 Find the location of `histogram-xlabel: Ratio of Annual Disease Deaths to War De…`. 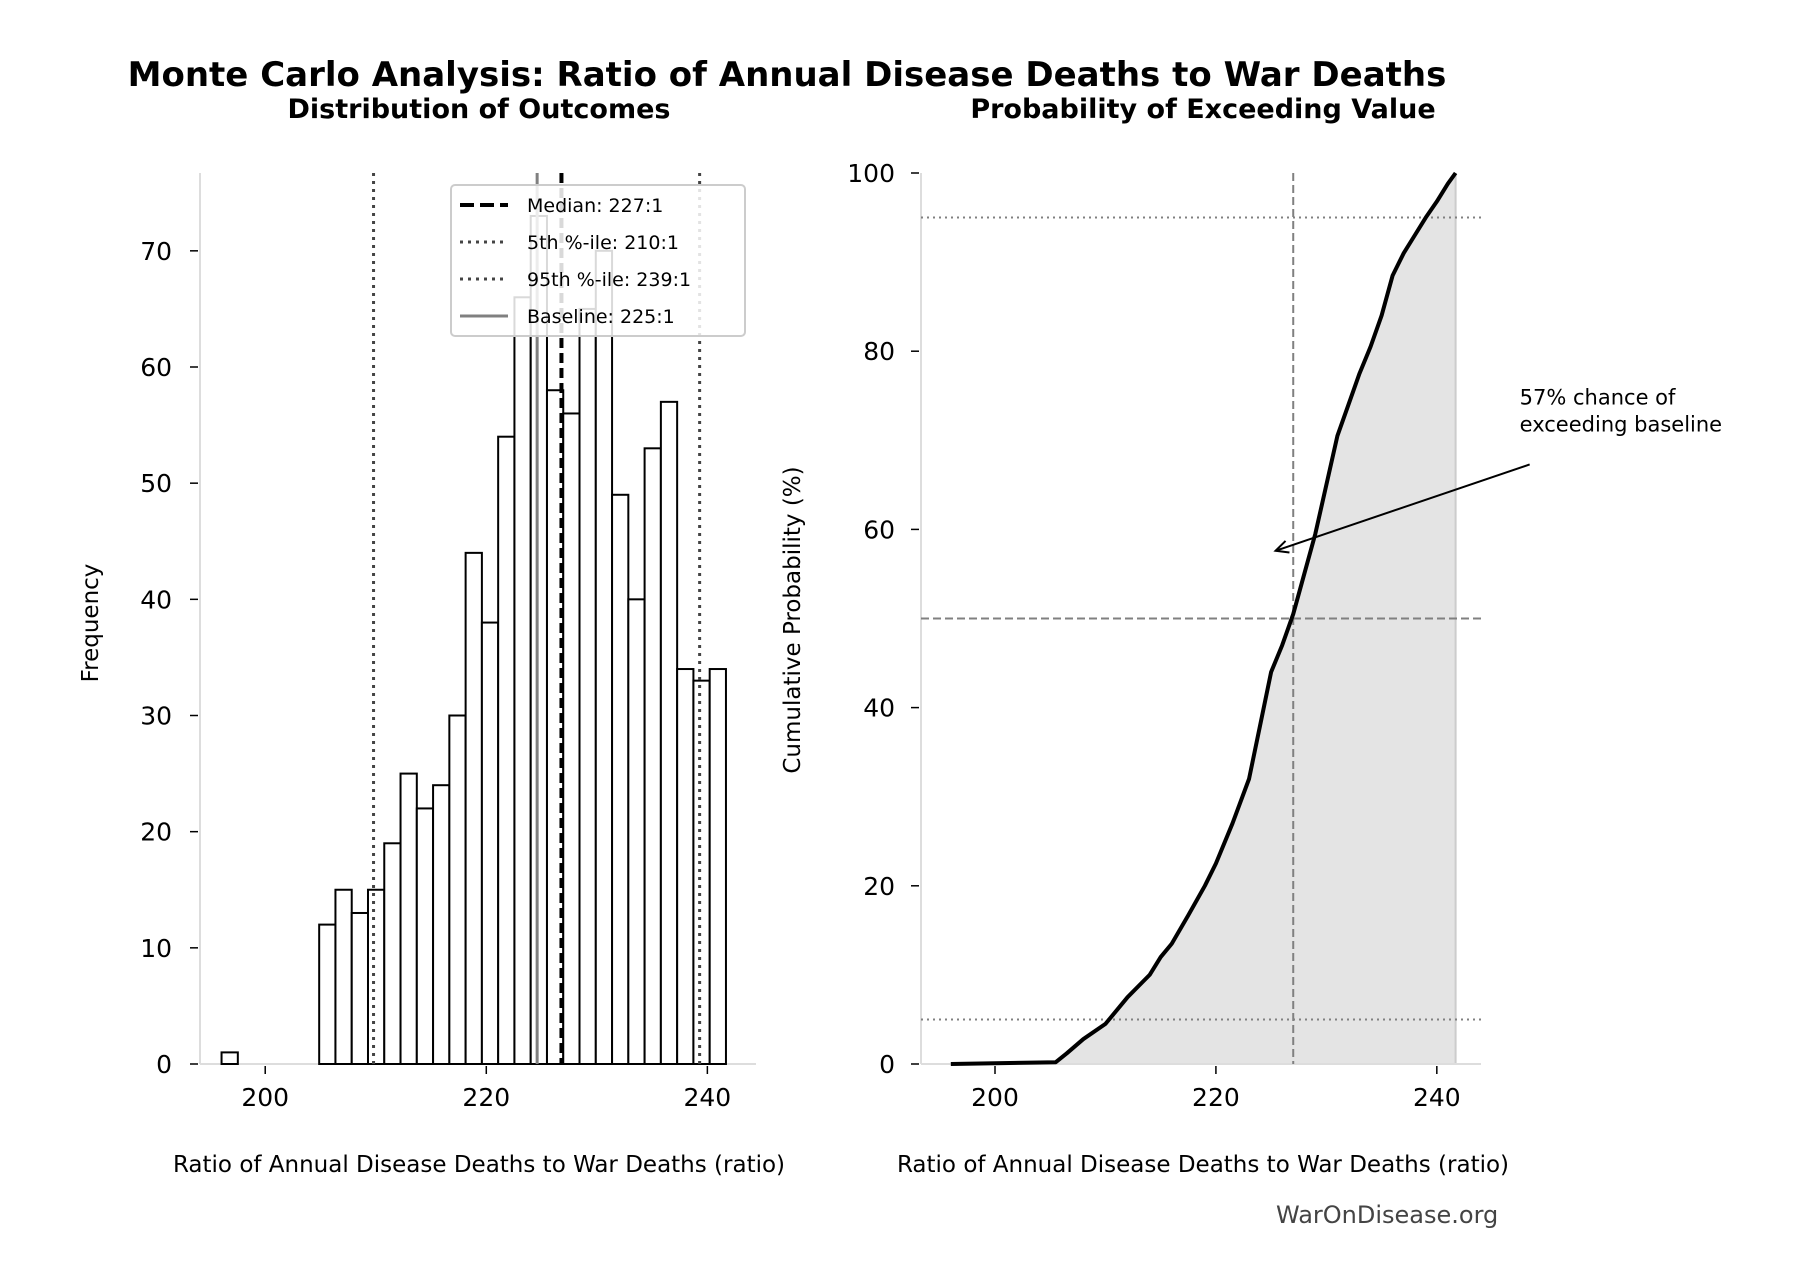

histogram-xlabel: Ratio of Annual Disease Deaths to War De… is located at coordinates (479, 1165).